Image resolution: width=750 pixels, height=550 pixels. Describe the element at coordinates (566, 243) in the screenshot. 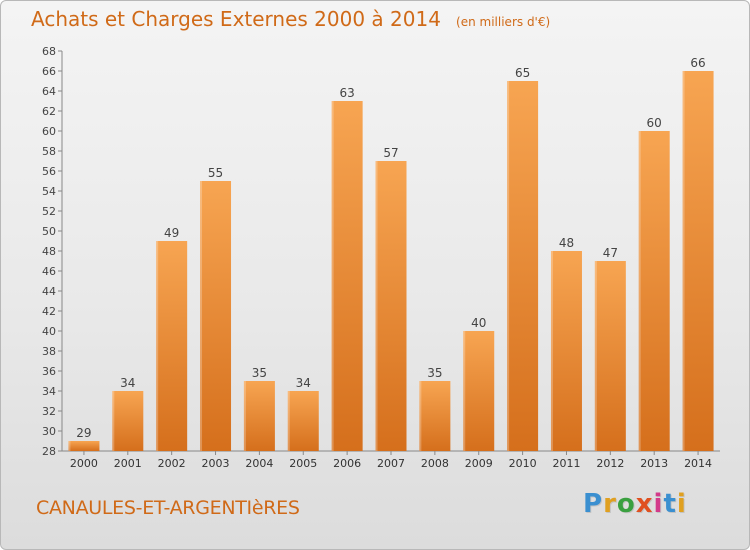

I see `bar-value-label: 48` at that location.